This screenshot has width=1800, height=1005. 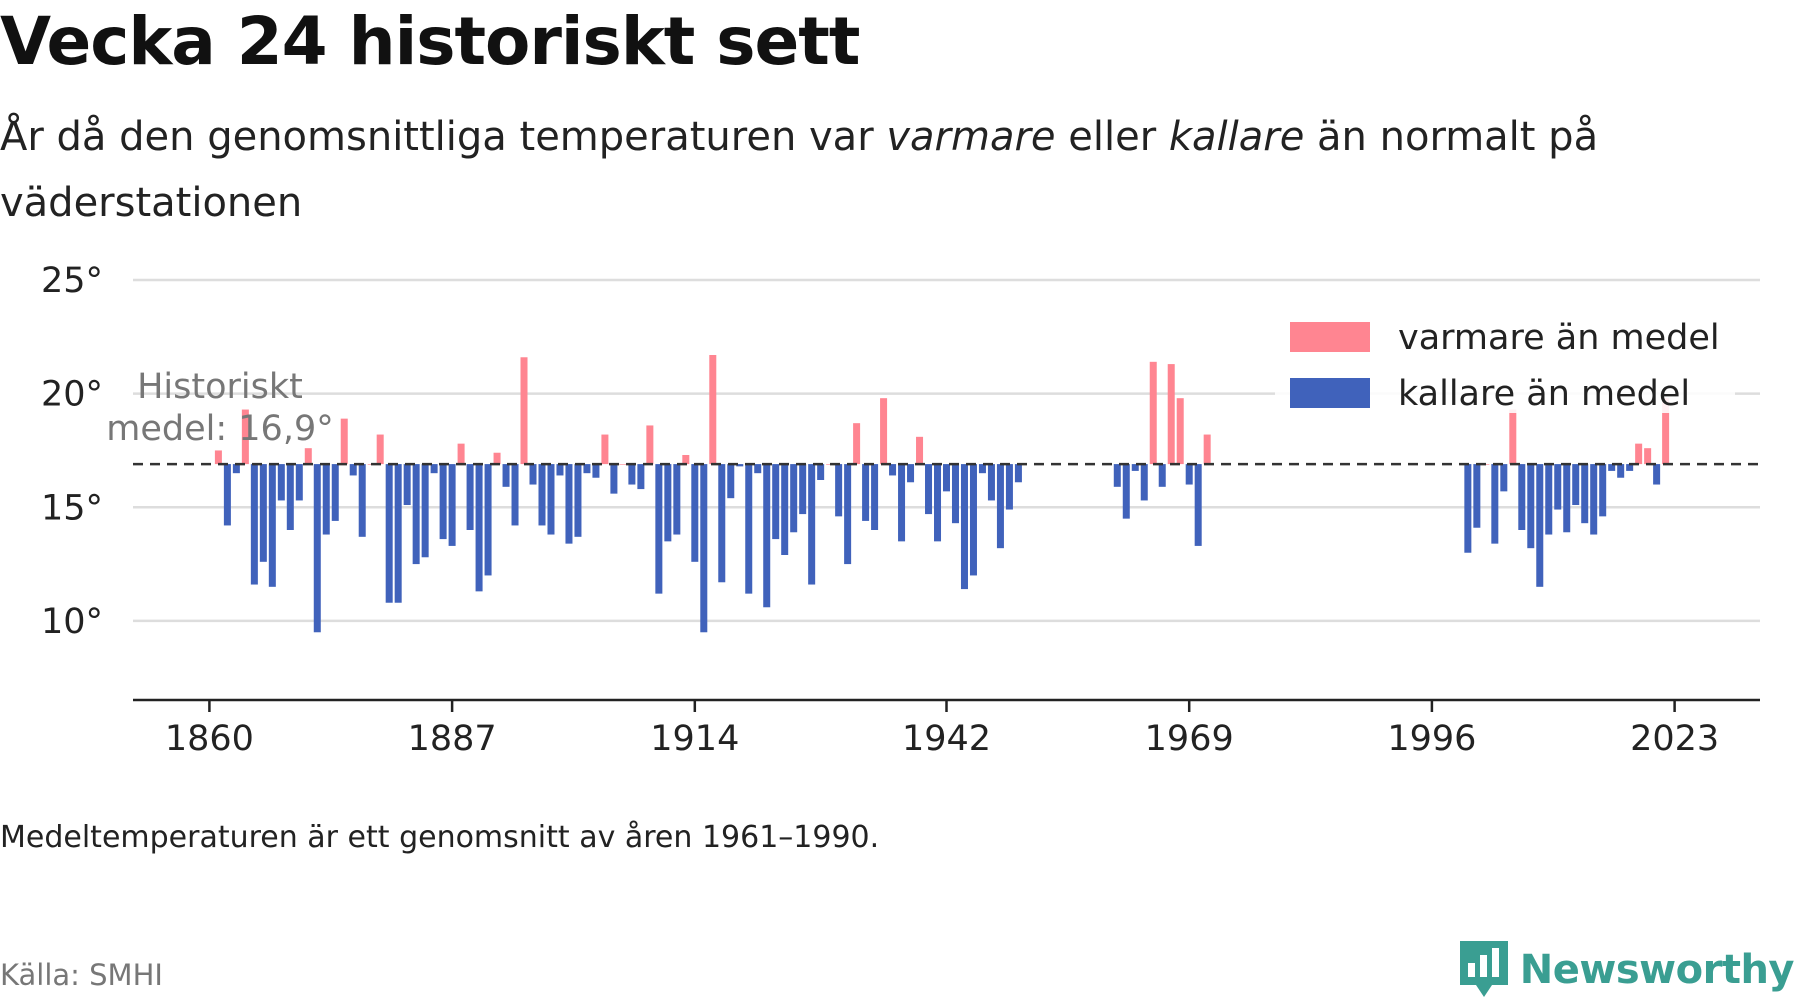 I want to click on newsworthy-logo-icon, so click(x=1483, y=969).